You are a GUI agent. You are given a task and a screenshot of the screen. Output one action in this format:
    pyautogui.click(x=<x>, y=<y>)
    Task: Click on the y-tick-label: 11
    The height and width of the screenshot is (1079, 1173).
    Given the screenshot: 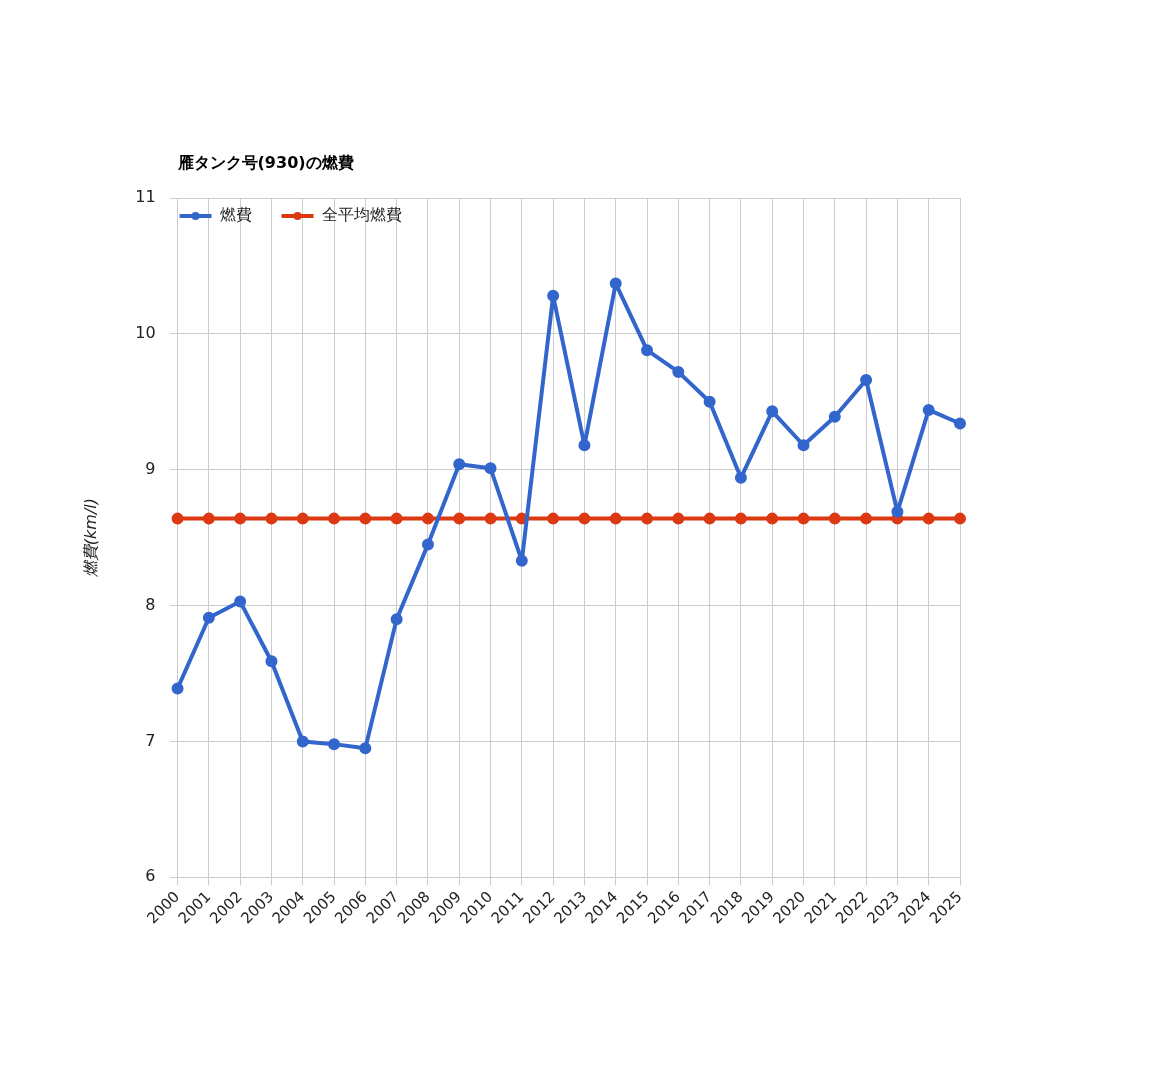 What is the action you would take?
    pyautogui.click(x=145, y=197)
    